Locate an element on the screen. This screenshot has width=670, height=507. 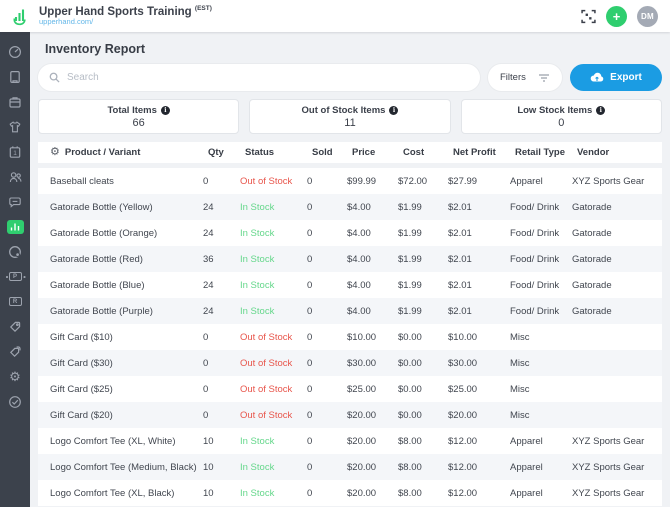
cell-cost: $0.00 is located at coordinates (410, 363).